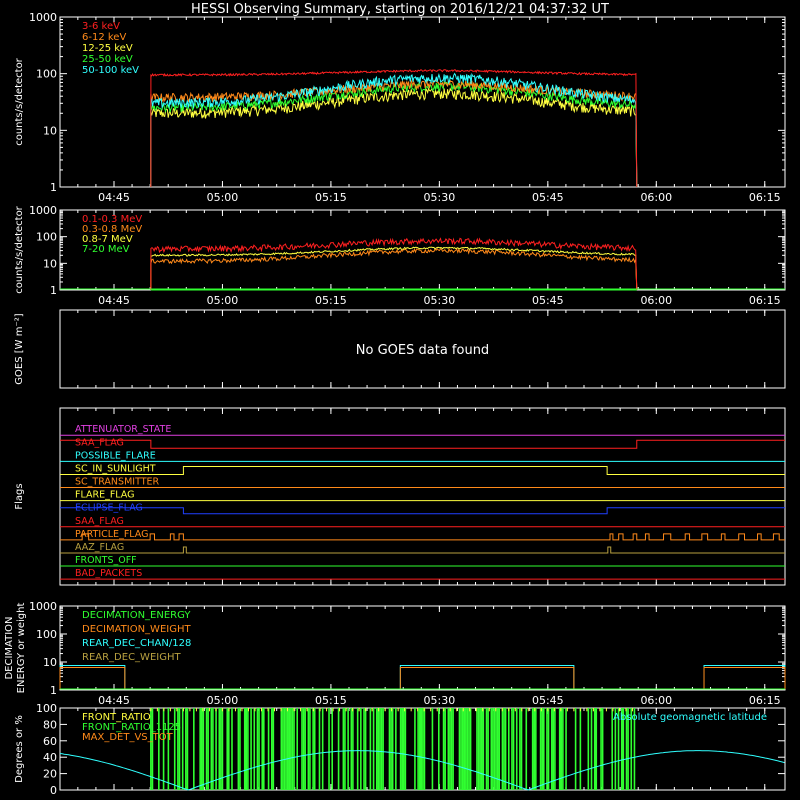  Describe the element at coordinates (131, 657) in the screenshot. I see `panel-4-legend-3: REAR_DEC_WEIGHT` at that location.